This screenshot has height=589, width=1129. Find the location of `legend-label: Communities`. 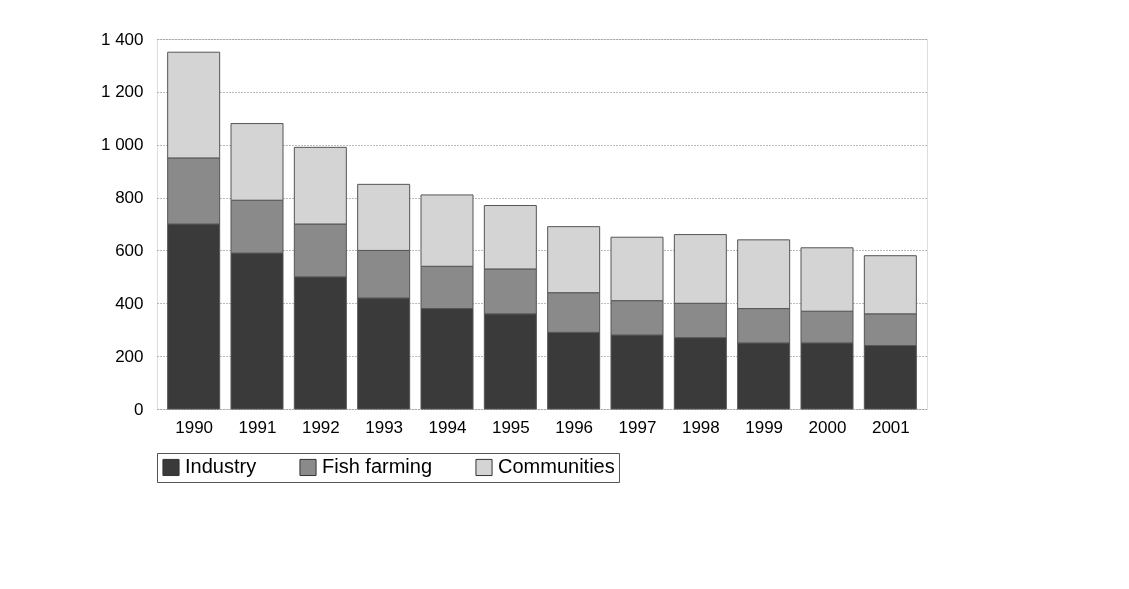

legend-label: Communities is located at coordinates (556, 466).